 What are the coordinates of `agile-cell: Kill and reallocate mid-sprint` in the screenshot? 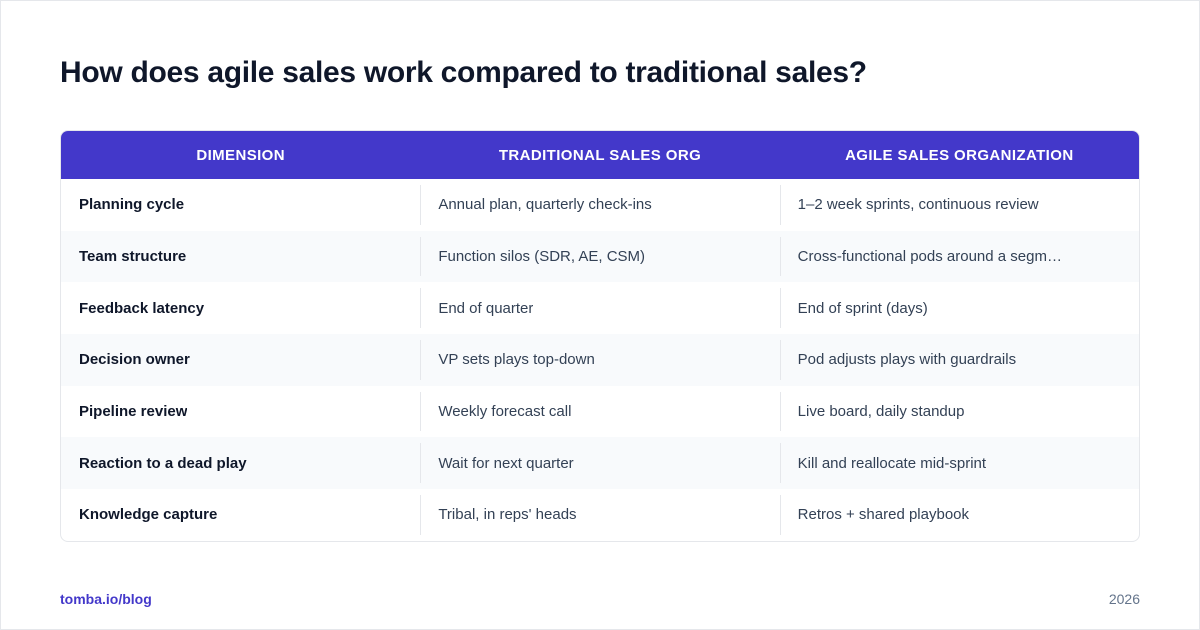 It's located at (959, 463).